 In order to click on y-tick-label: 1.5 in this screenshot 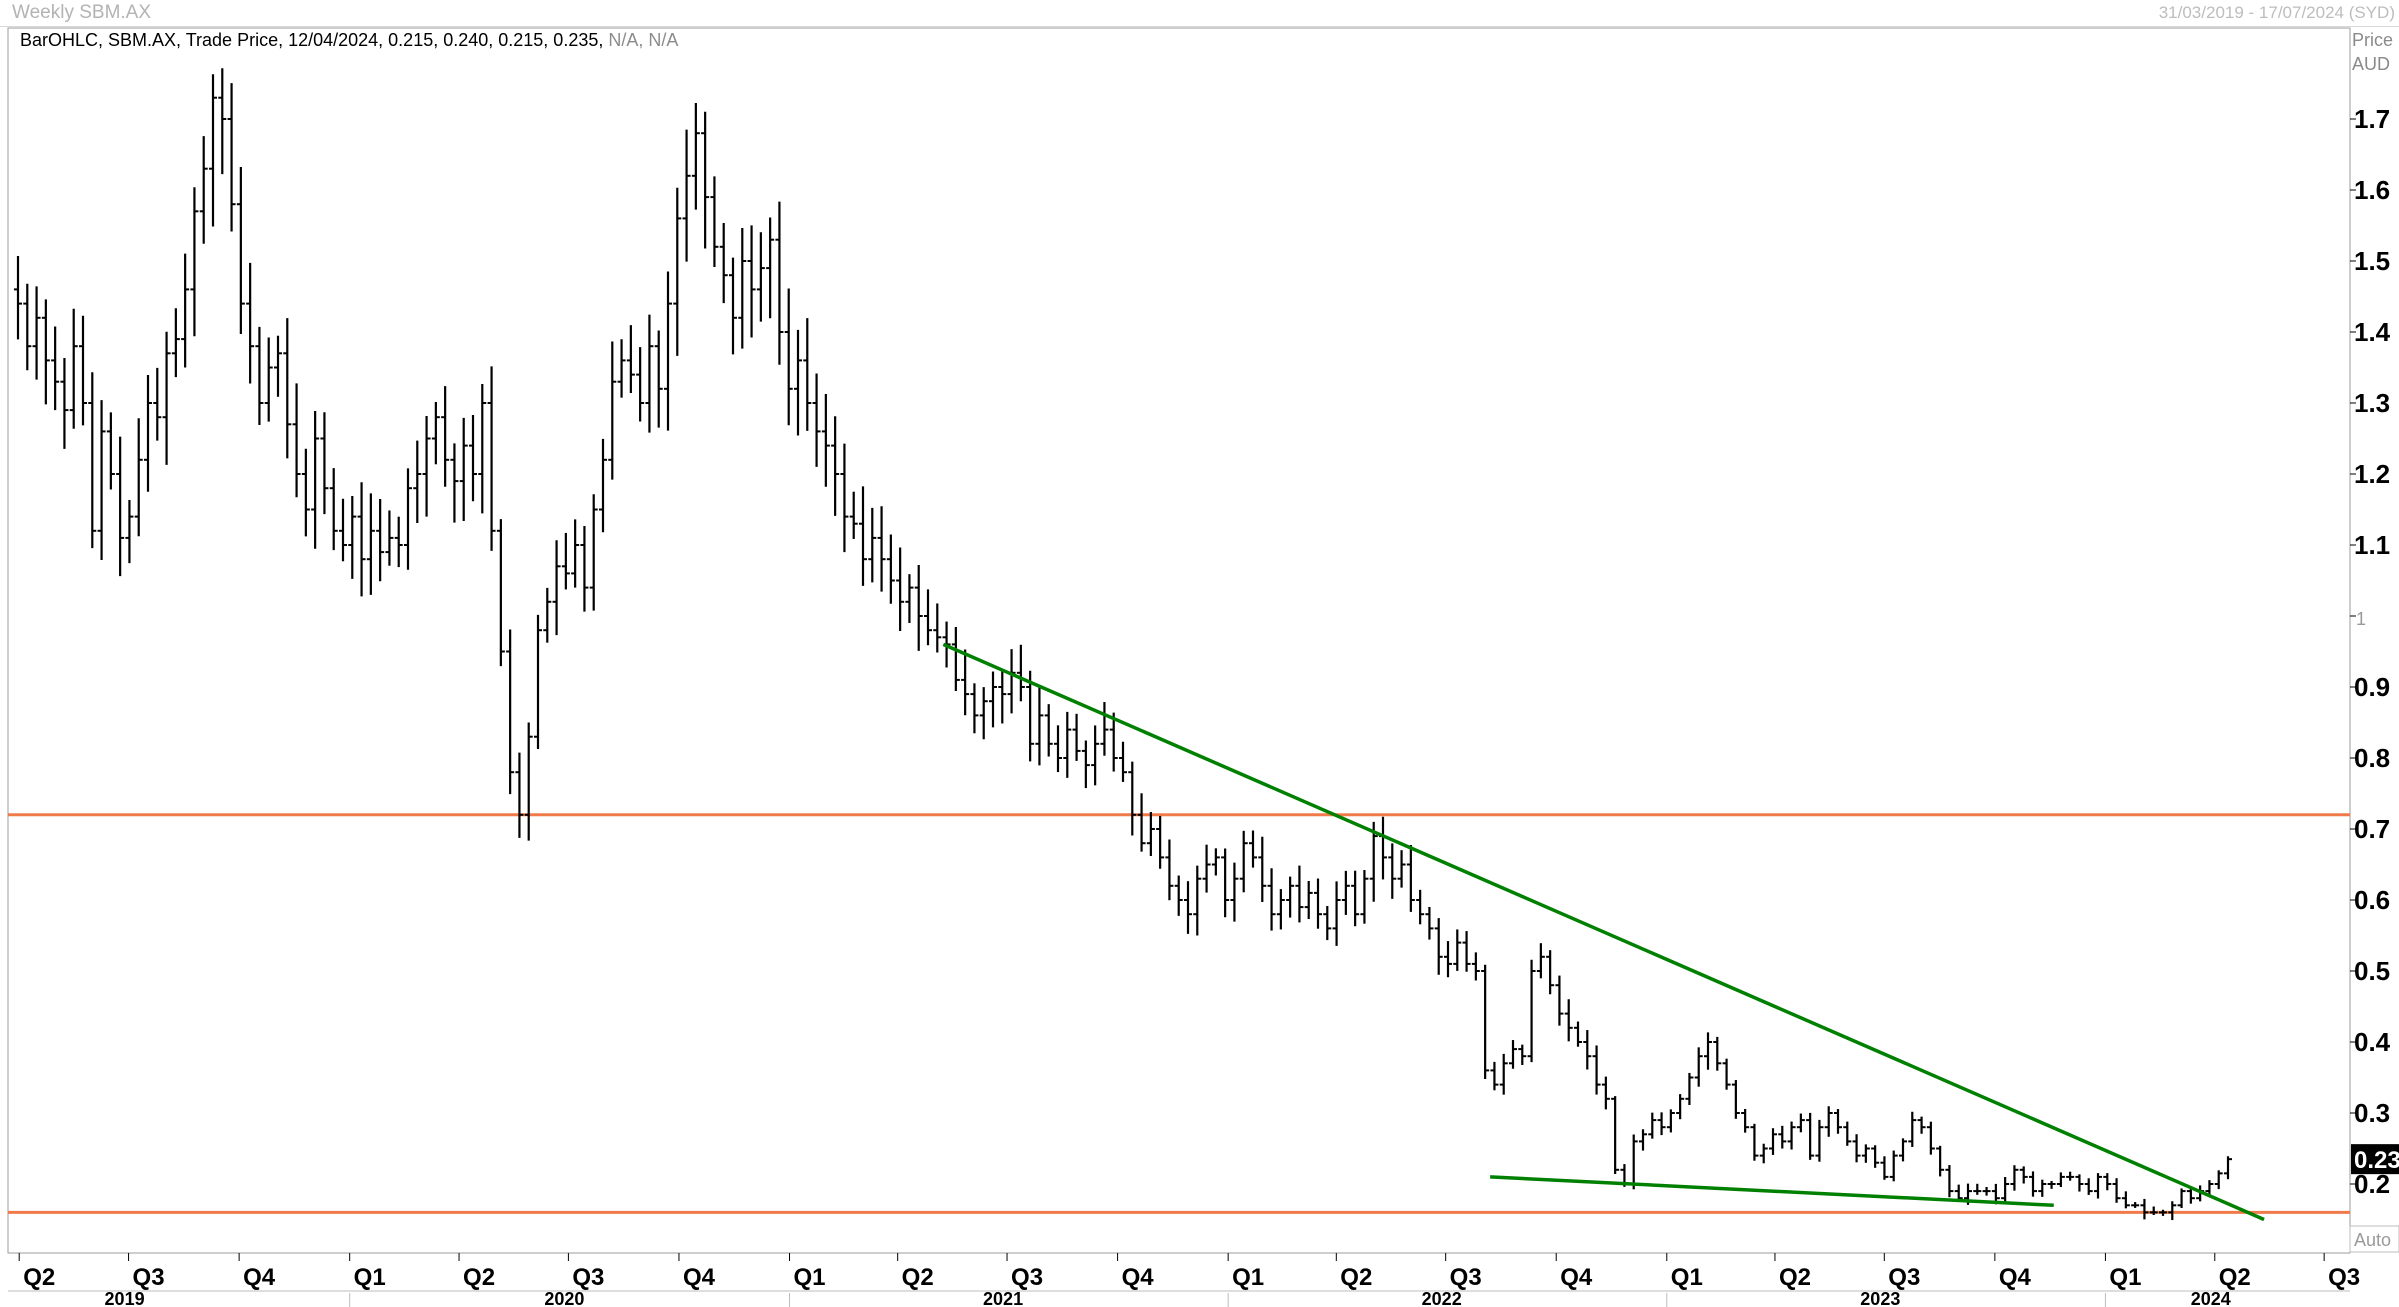, I will do `click(2372, 261)`.